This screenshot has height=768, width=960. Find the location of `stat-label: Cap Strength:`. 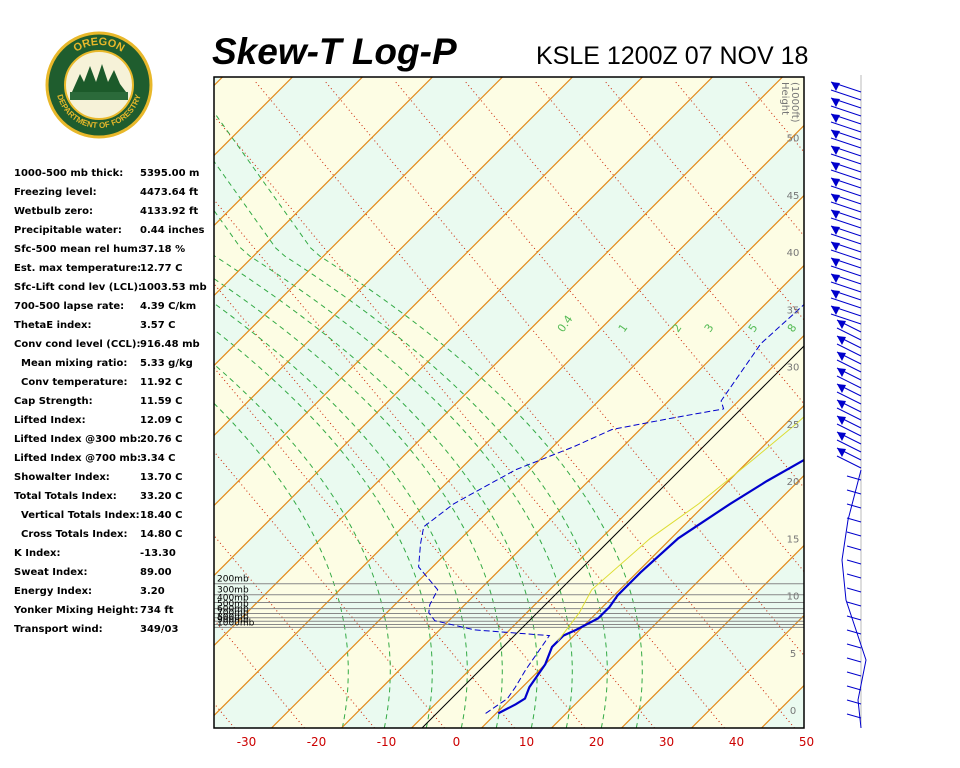

stat-label: Cap Strength: is located at coordinates (53, 401).